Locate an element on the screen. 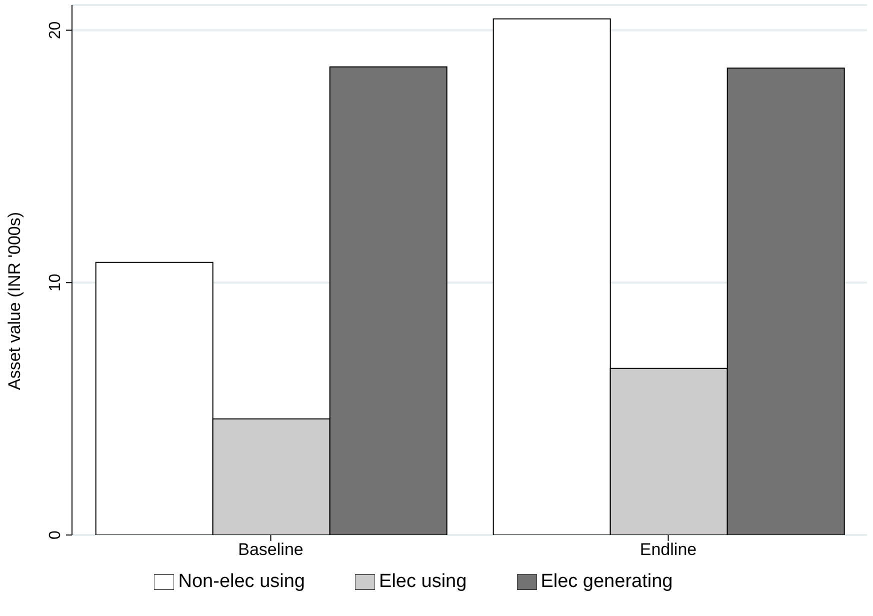  y-tick-label: 20 is located at coordinates (55, 30).